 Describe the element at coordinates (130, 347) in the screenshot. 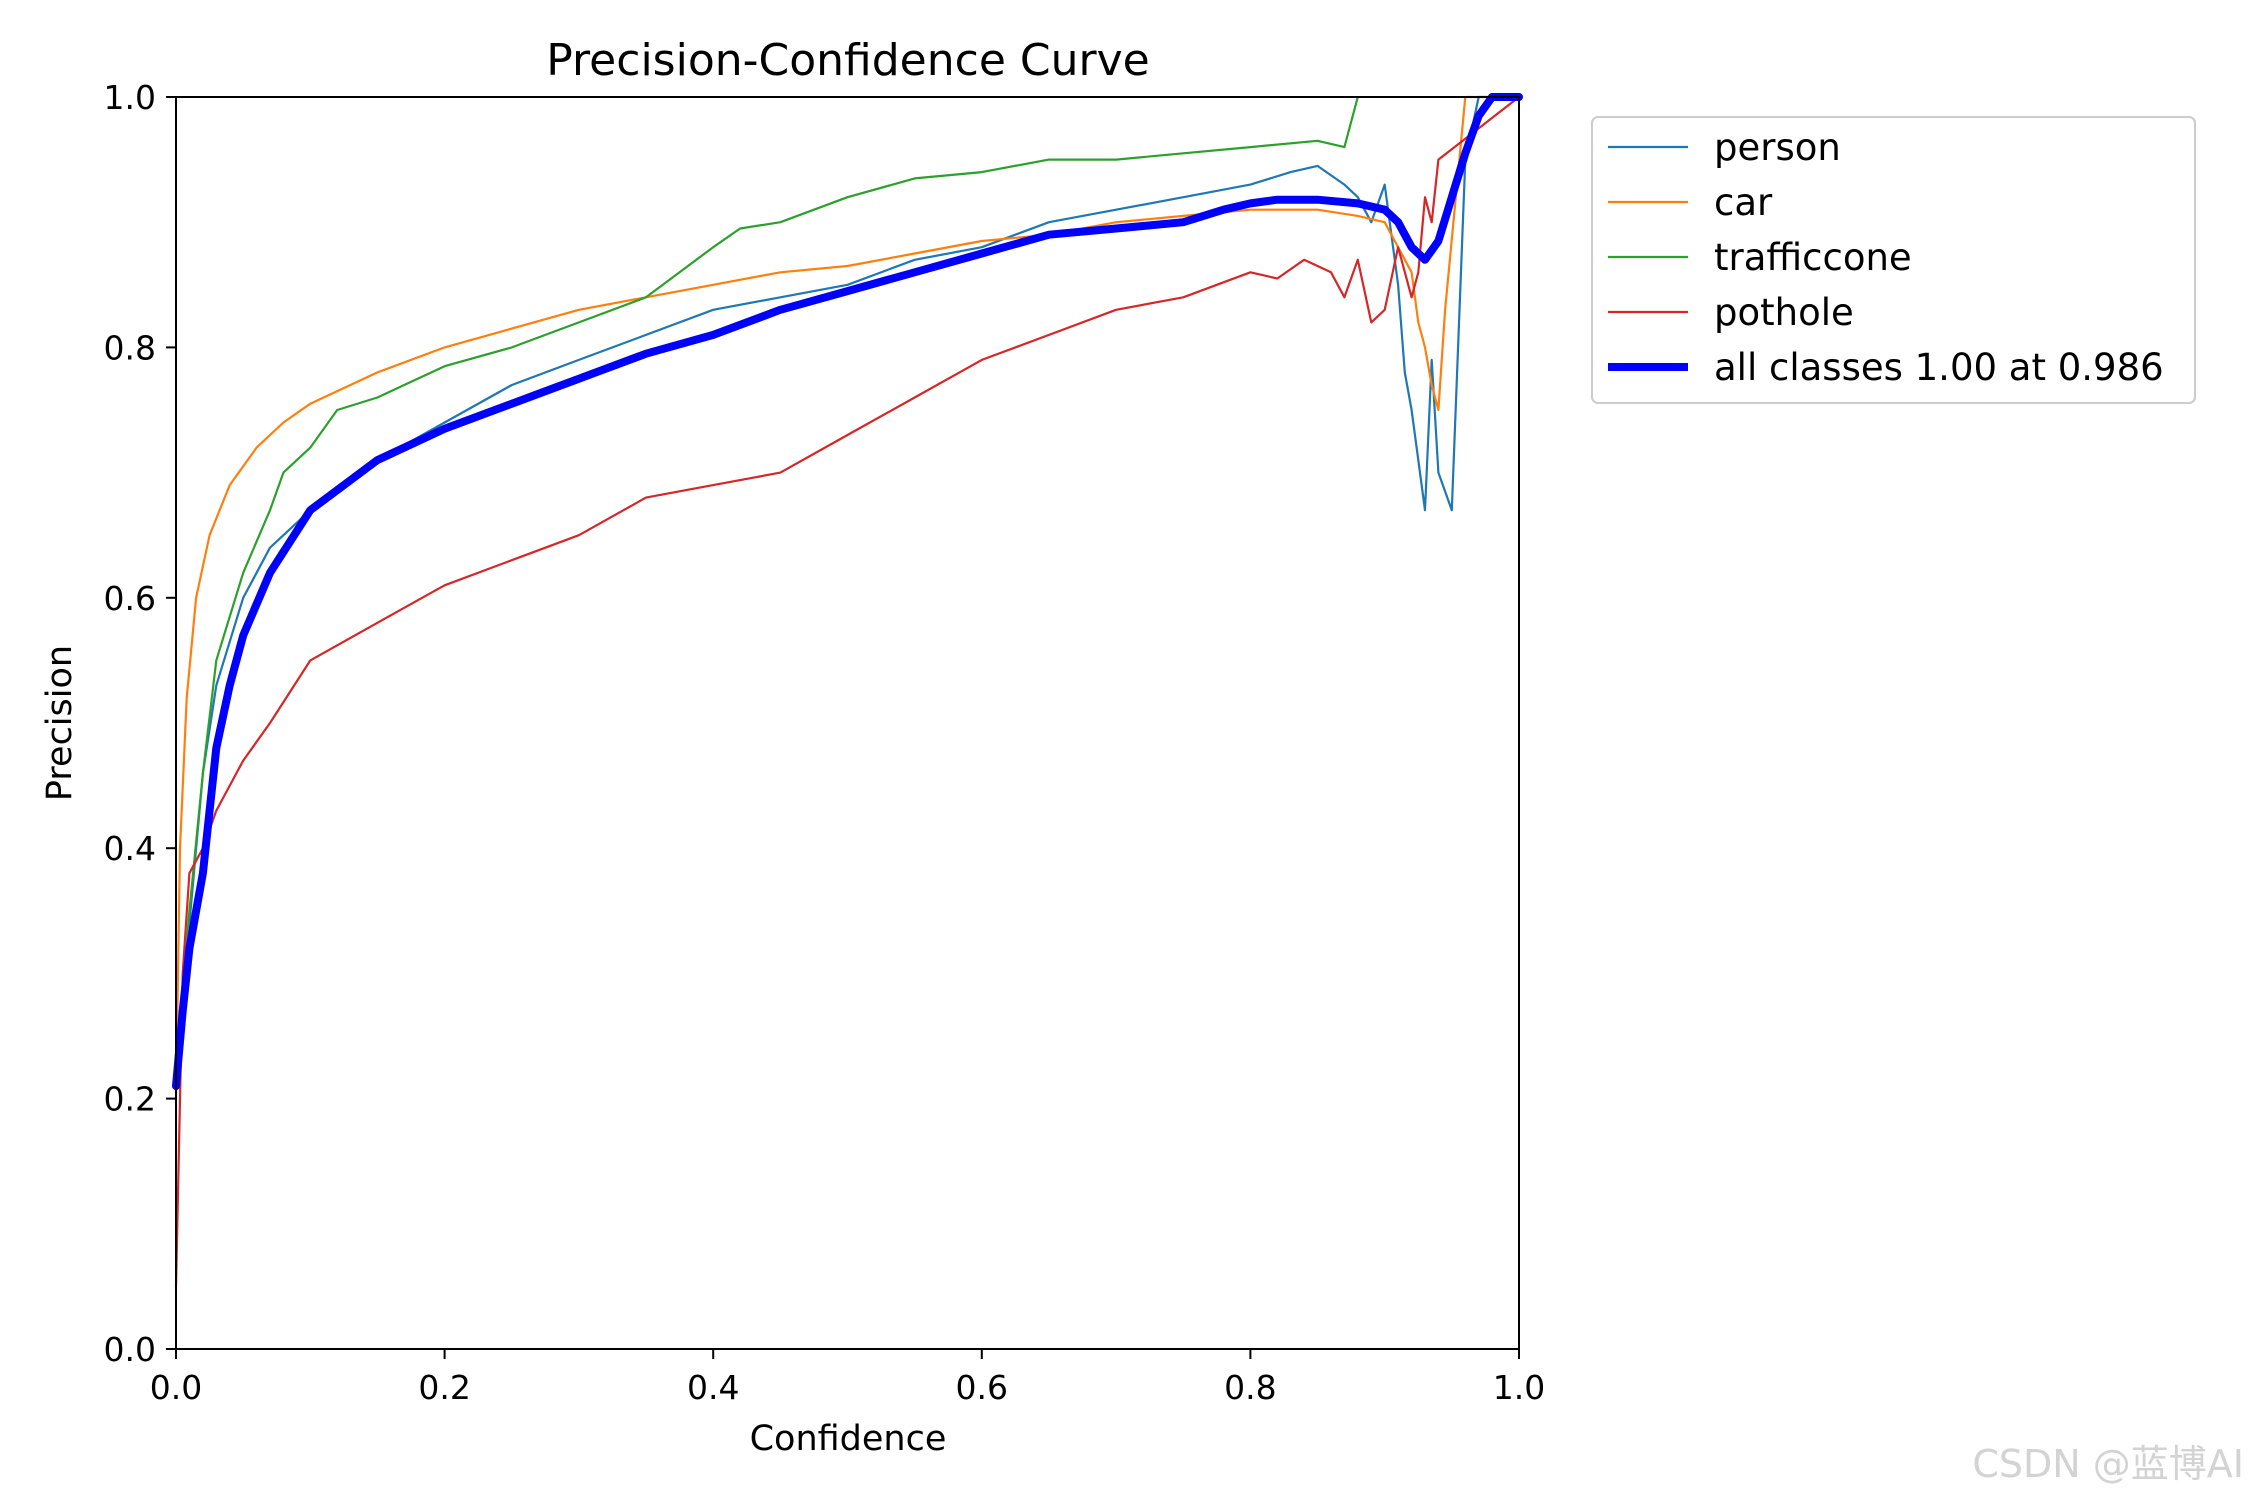

I see `y-tick-label: 0.8` at that location.